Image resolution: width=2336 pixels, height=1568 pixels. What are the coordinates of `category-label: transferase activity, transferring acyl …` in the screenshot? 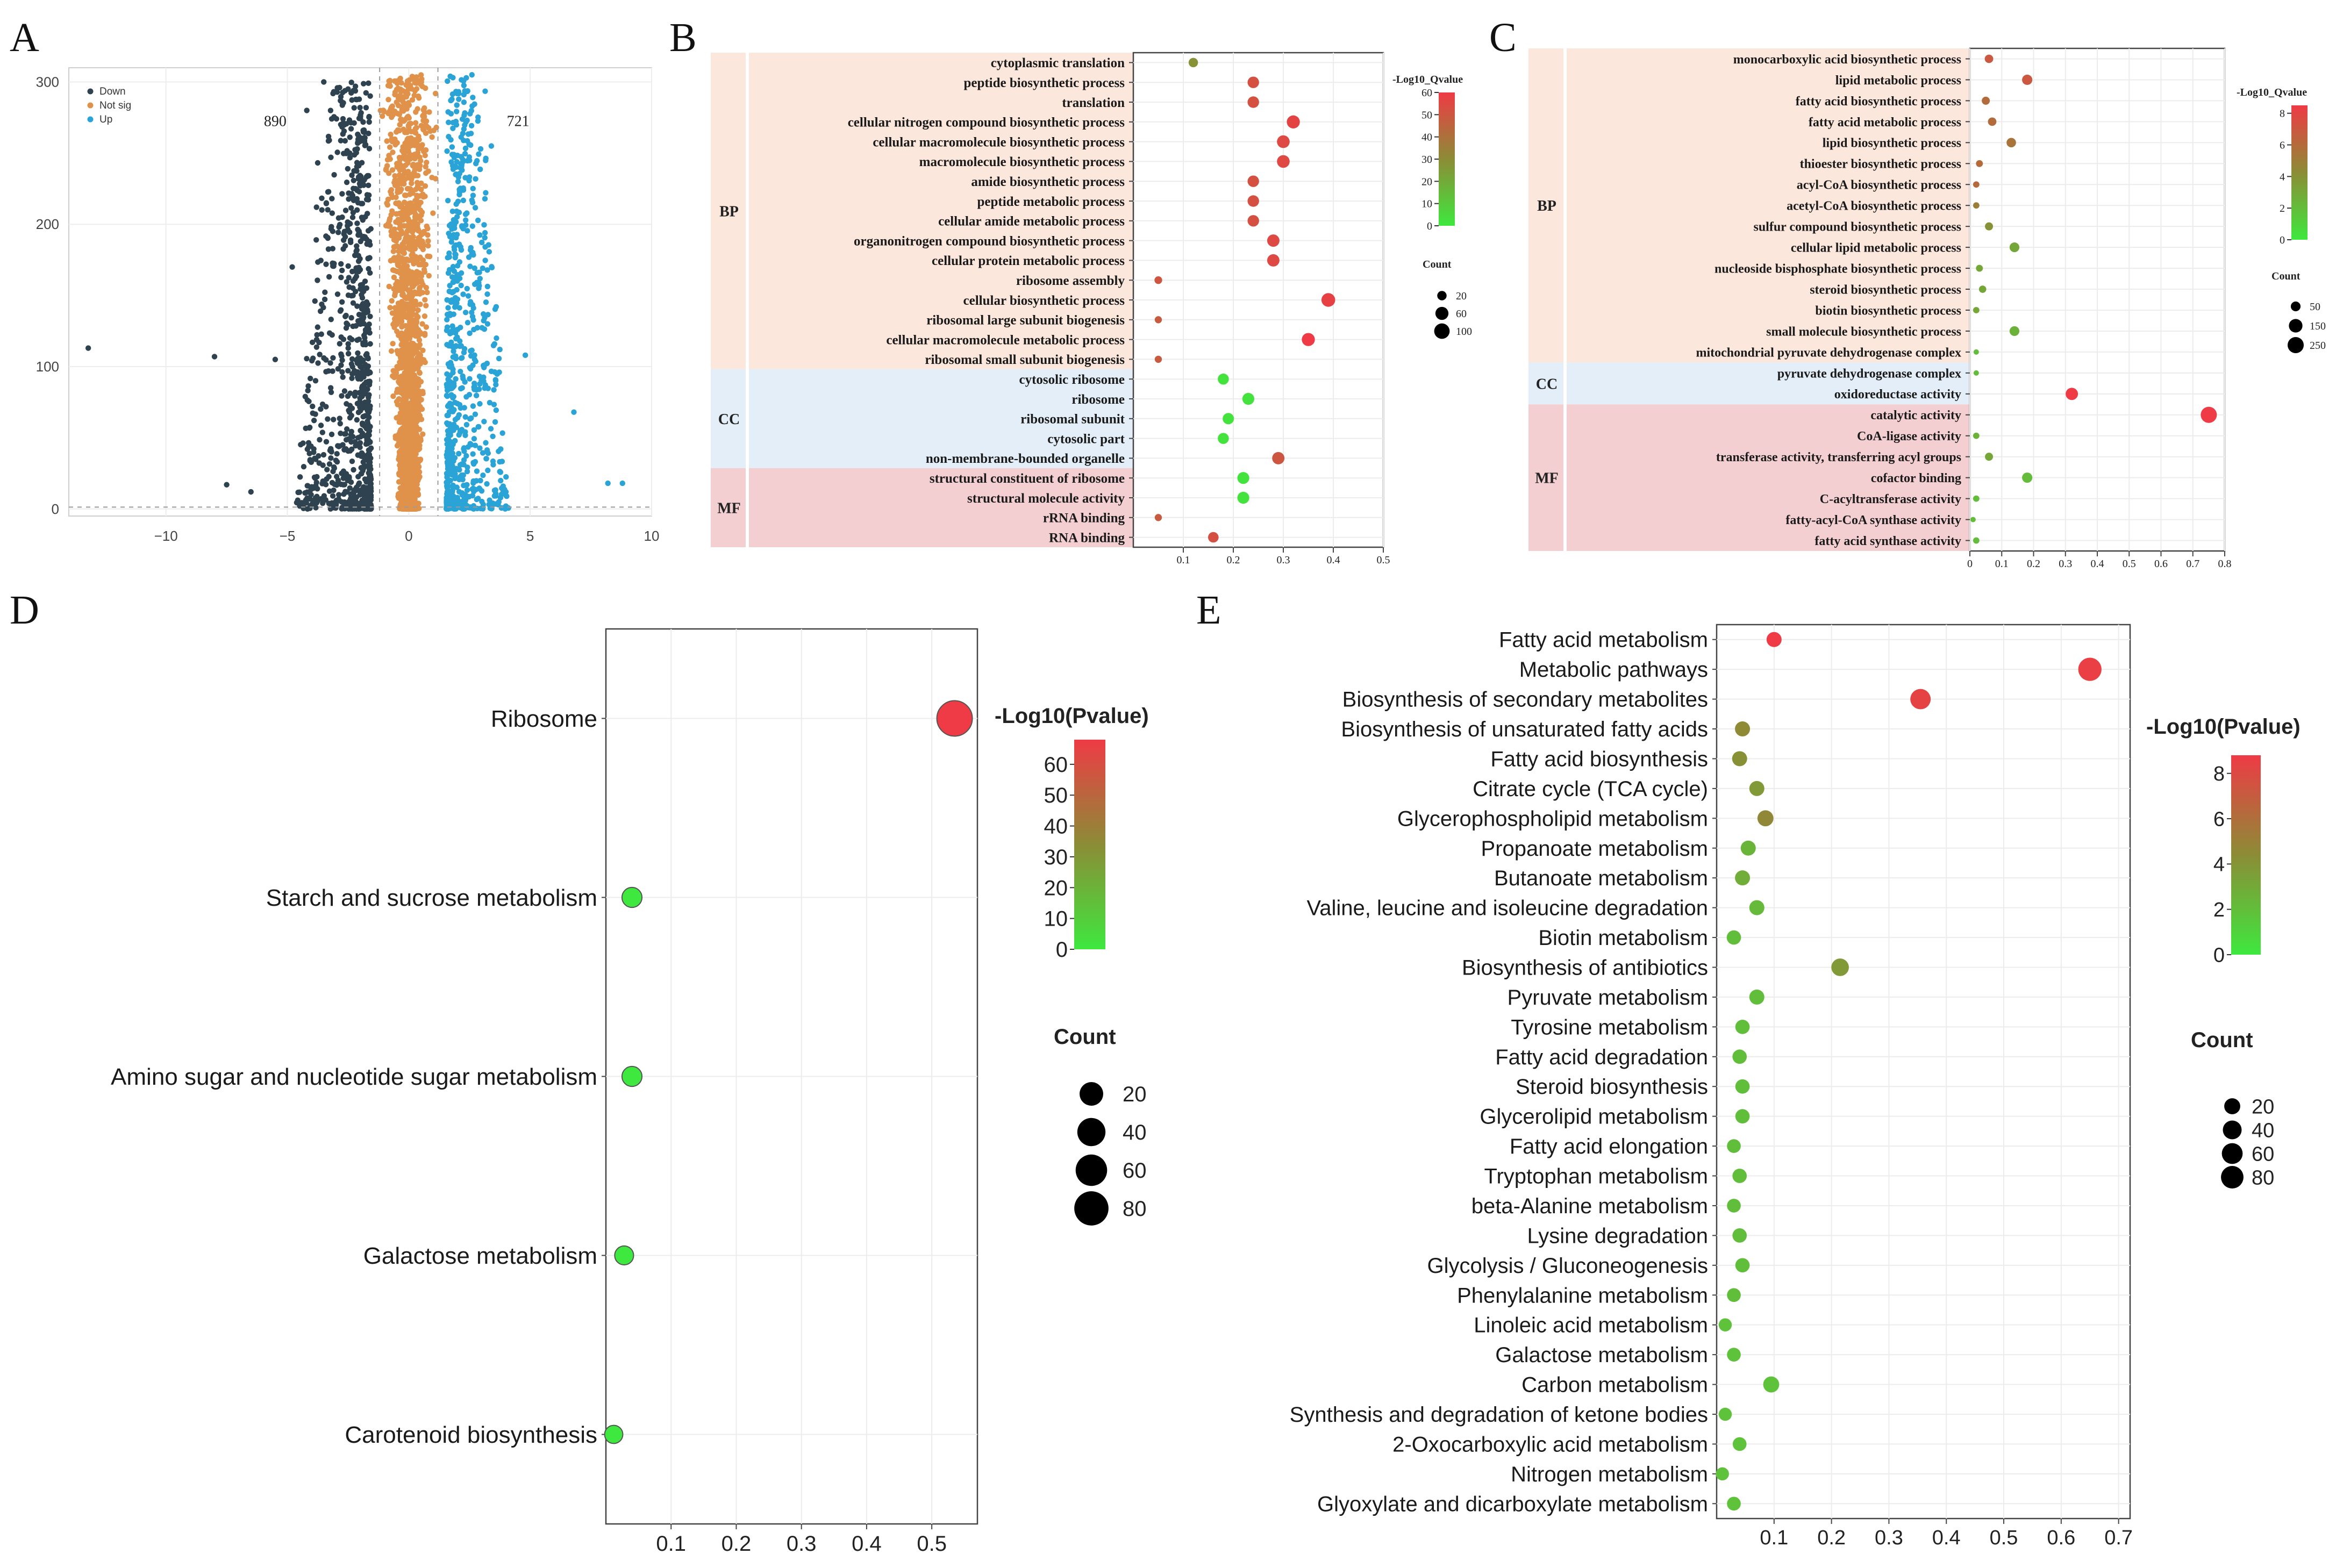 It's located at (1838, 457).